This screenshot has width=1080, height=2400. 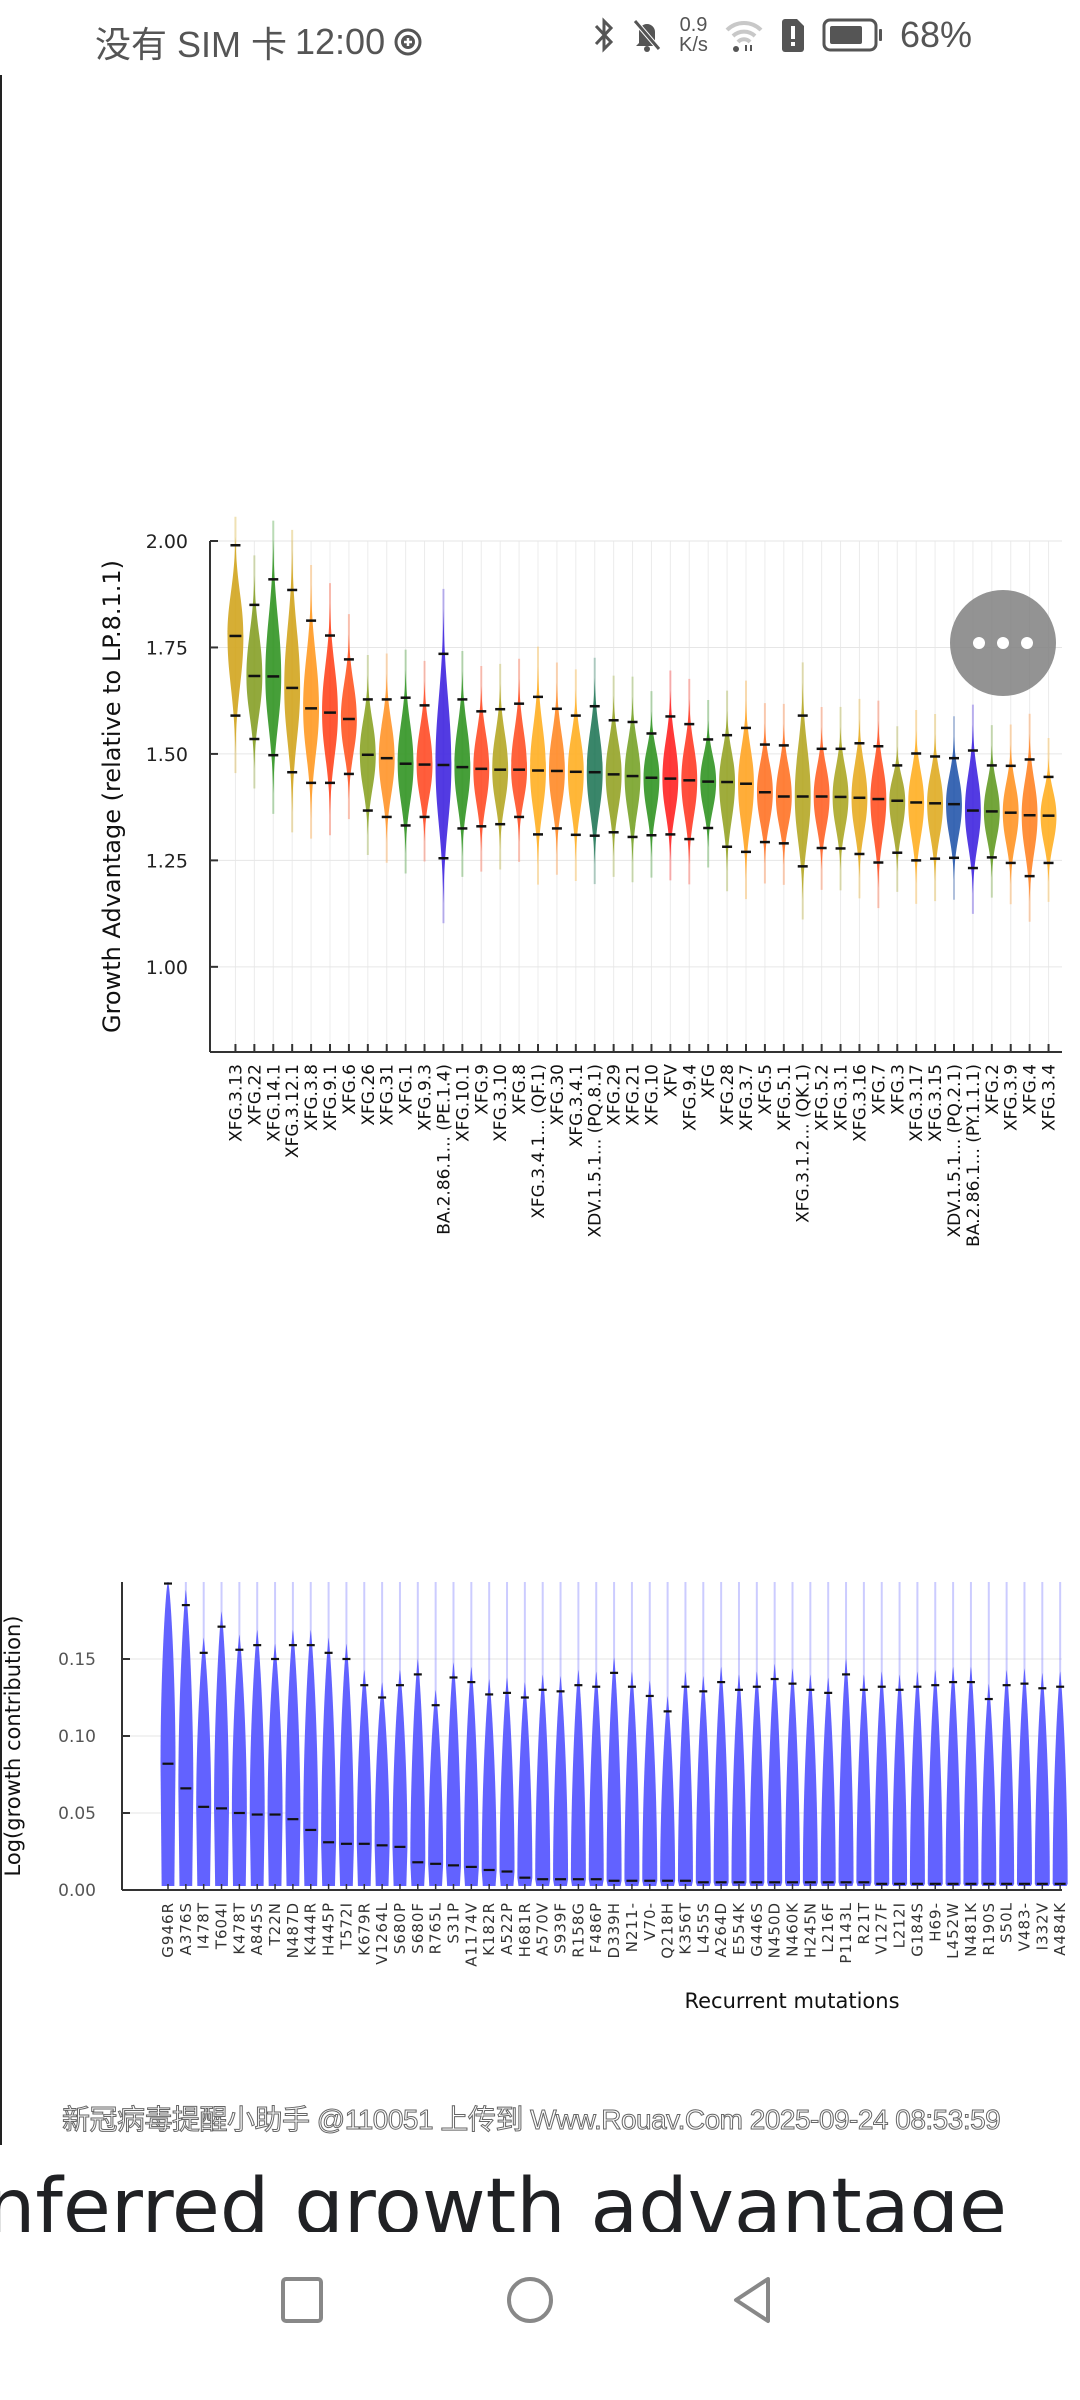 What do you see at coordinates (792, 35) in the screenshot?
I see `sim-alert-icon` at bounding box center [792, 35].